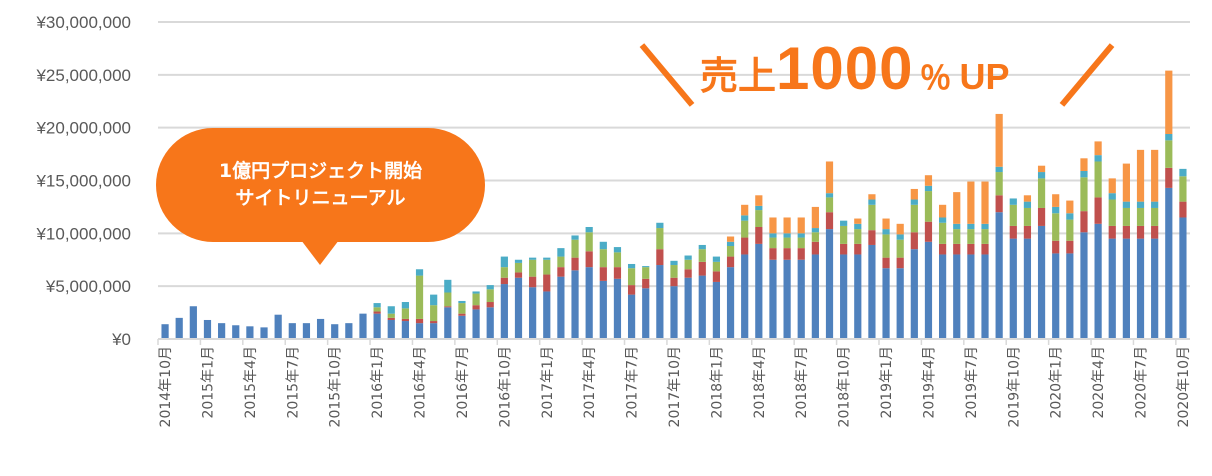 This screenshot has height=476, width=1212. Describe the element at coordinates (1014, 386) in the screenshot. I see `x-tick-label: 2019年10月` at that location.